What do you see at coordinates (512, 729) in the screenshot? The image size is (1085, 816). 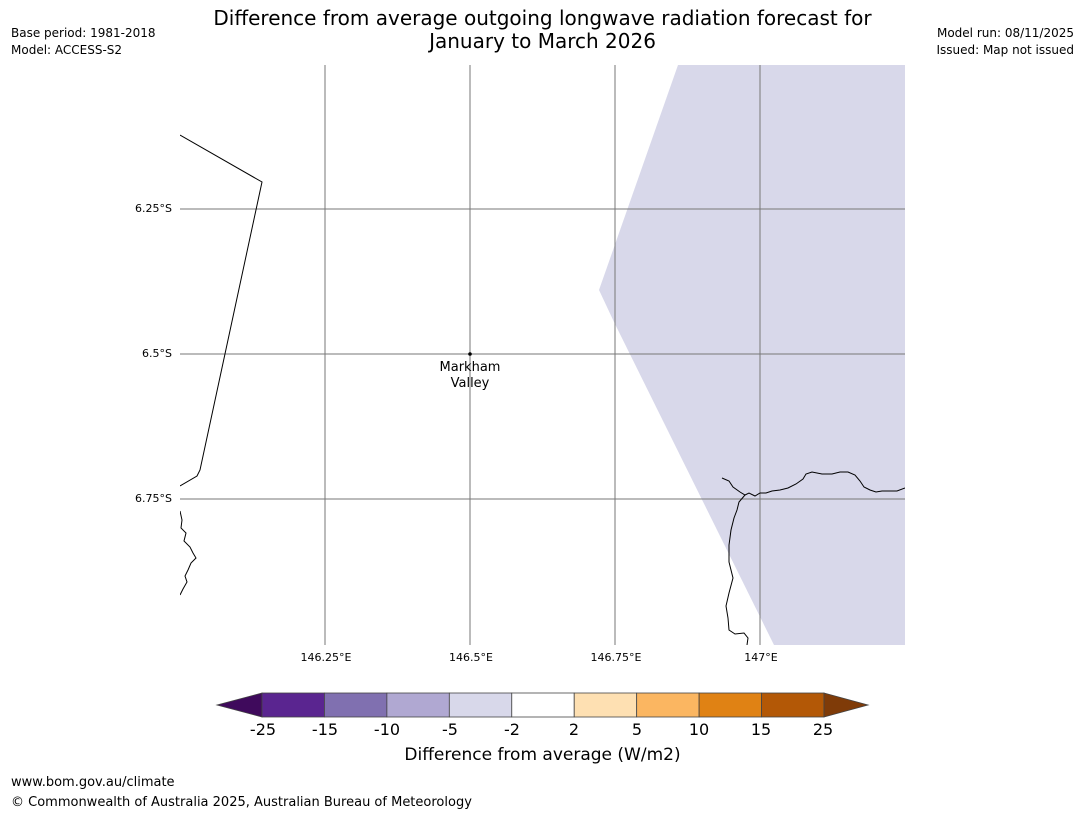 I see `colorbar-tick-neg2: -2` at bounding box center [512, 729].